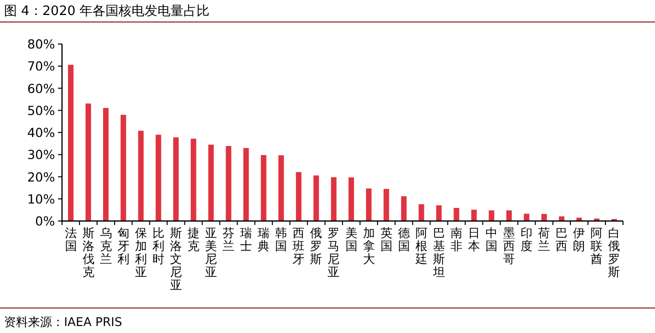  I want to click on y-tick-label: 50%, so click(41, 110).